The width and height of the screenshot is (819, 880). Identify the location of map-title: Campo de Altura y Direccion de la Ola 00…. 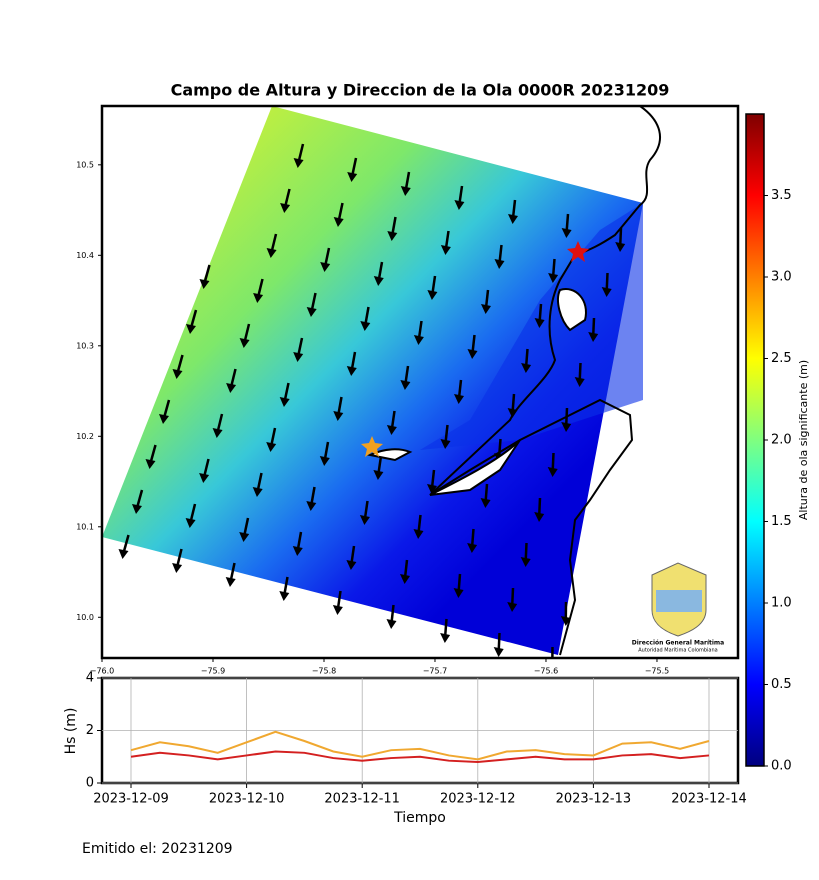
(420, 90).